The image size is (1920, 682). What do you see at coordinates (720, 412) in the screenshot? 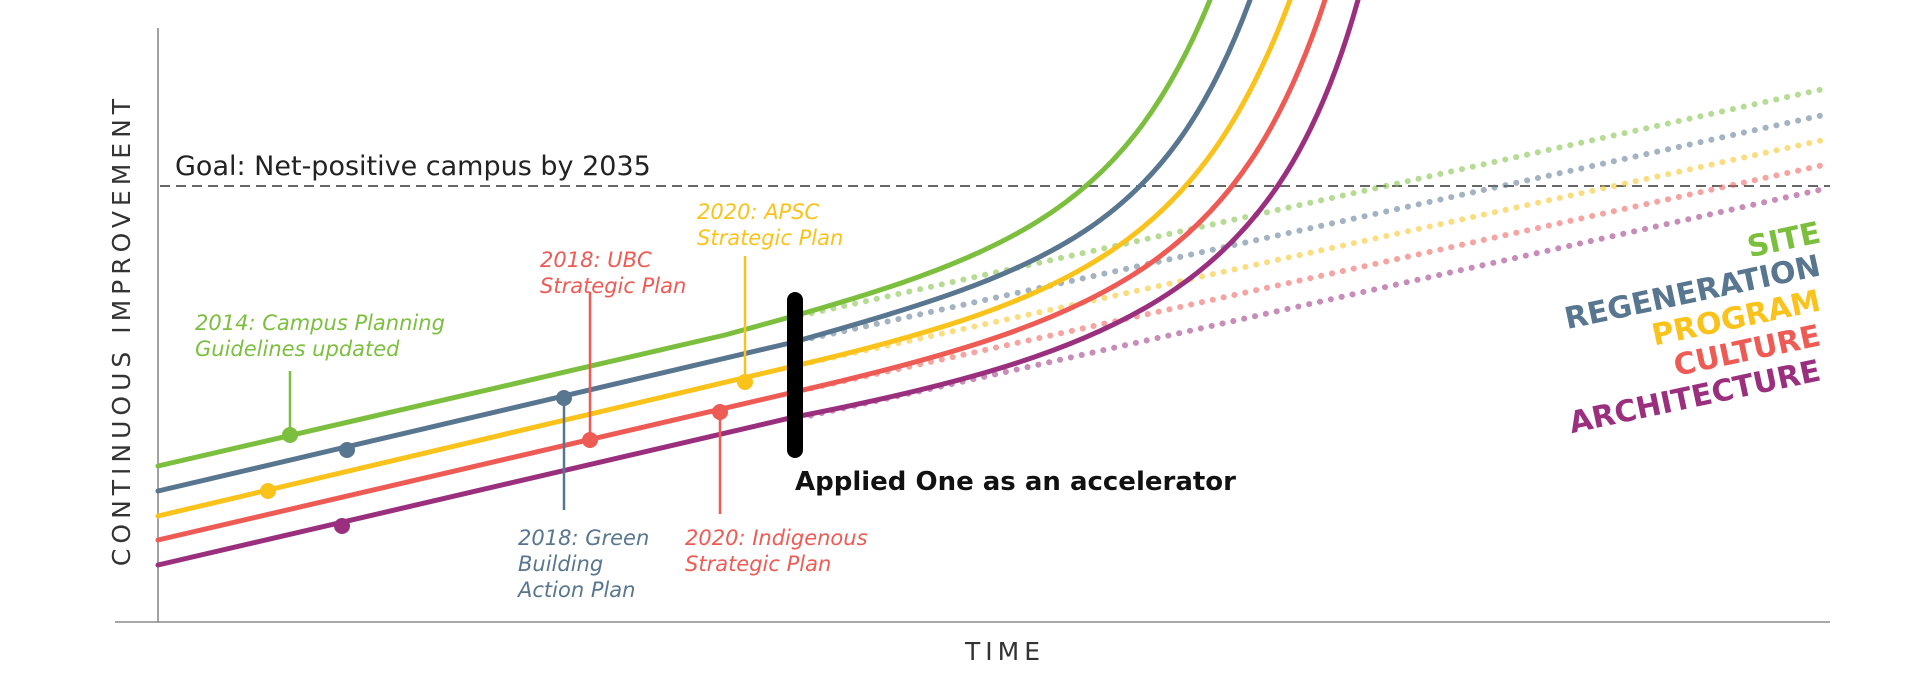
I see `milestone-dot-indigenous` at bounding box center [720, 412].